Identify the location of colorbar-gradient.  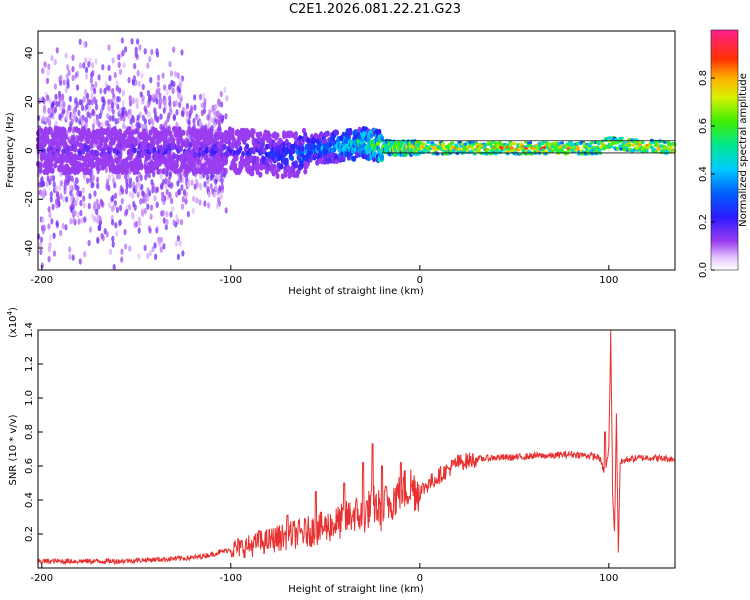
(724, 150).